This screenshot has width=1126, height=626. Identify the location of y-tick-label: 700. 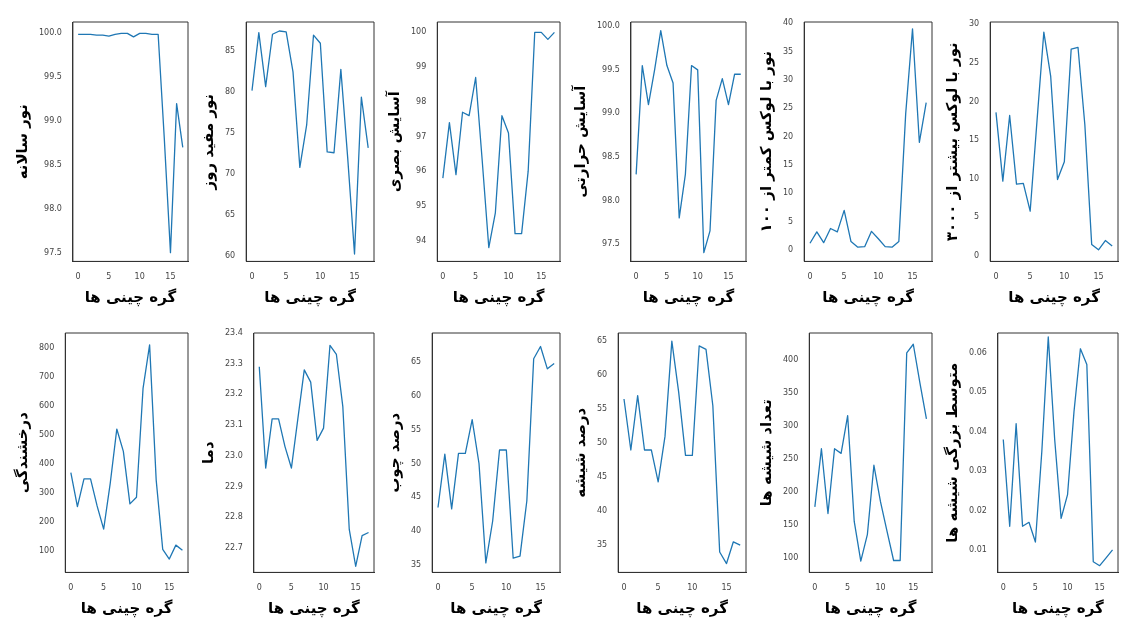
(46, 376).